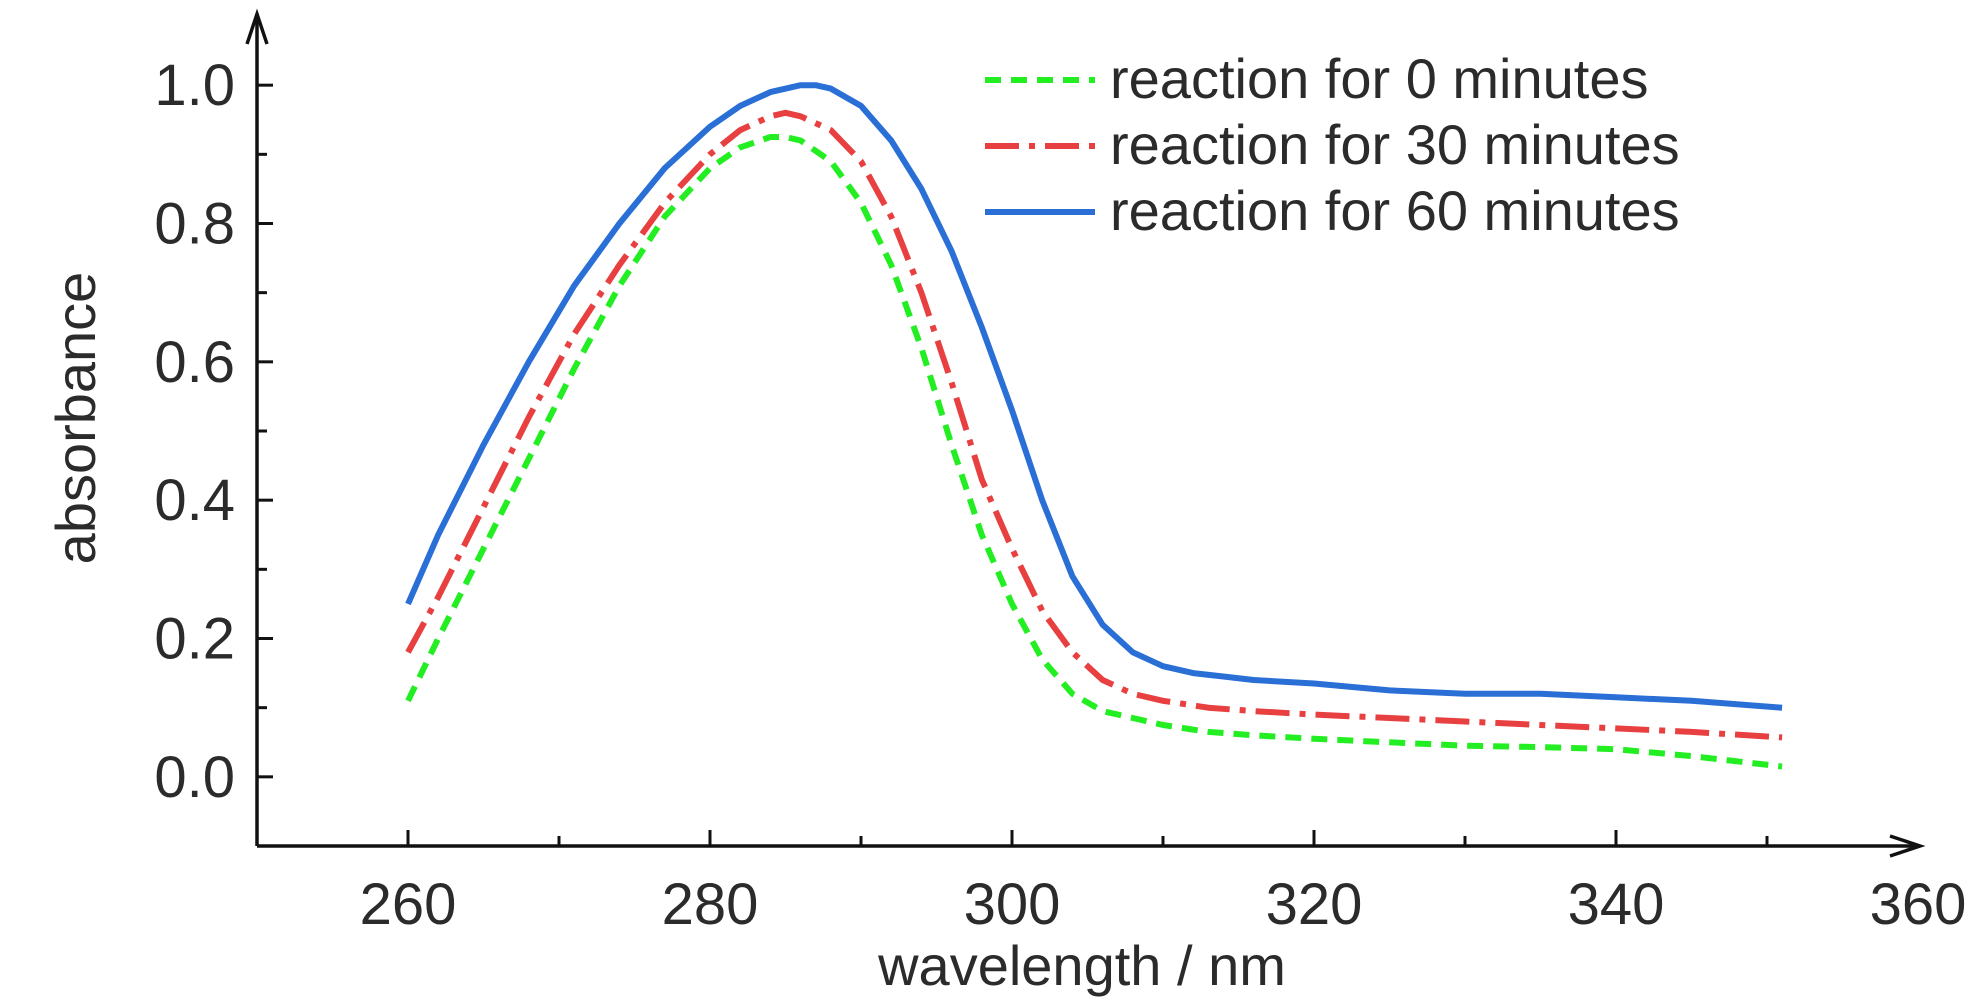 The width and height of the screenshot is (1984, 1004). What do you see at coordinates (257, 26) in the screenshot?
I see `y-axis-arrow` at bounding box center [257, 26].